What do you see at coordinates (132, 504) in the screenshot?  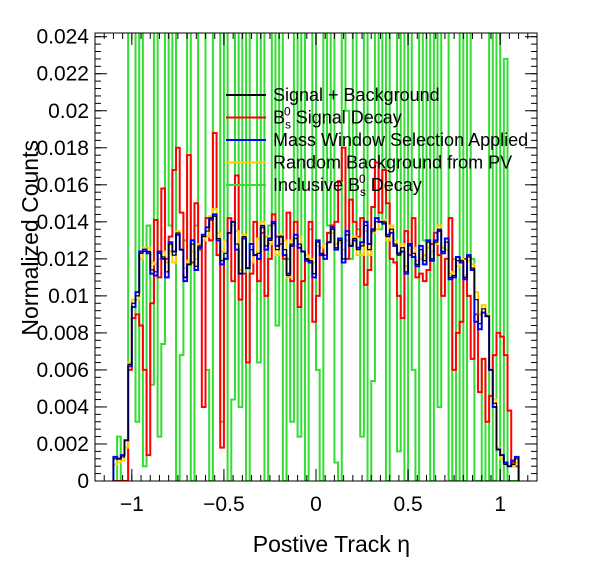 I see `x-tick-label: −1` at bounding box center [132, 504].